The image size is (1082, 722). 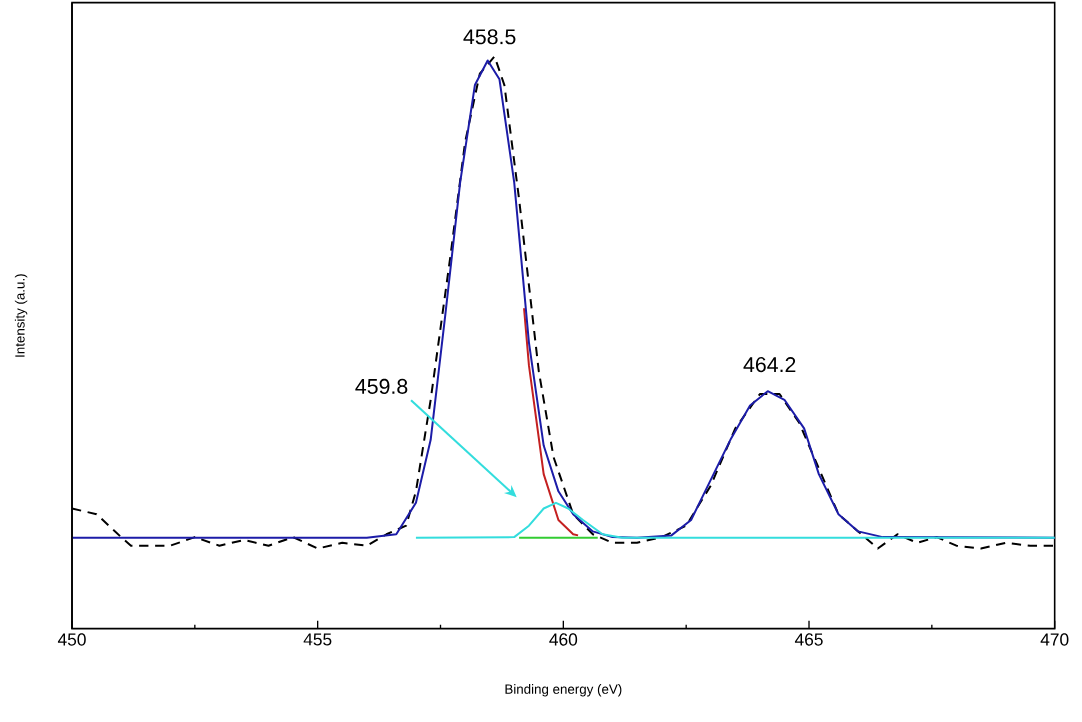 What do you see at coordinates (808, 639) in the screenshot?
I see `x-tick-label: 465` at bounding box center [808, 639].